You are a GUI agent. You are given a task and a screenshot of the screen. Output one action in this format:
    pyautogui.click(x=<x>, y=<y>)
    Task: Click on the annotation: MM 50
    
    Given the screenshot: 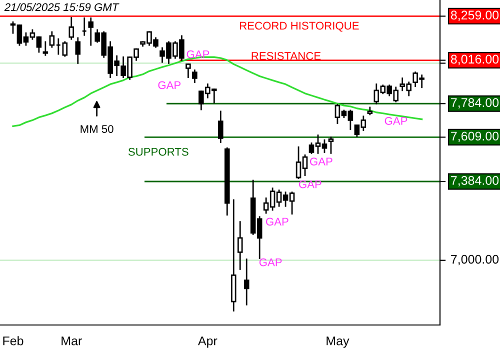 What is the action you would take?
    pyautogui.click(x=97, y=129)
    